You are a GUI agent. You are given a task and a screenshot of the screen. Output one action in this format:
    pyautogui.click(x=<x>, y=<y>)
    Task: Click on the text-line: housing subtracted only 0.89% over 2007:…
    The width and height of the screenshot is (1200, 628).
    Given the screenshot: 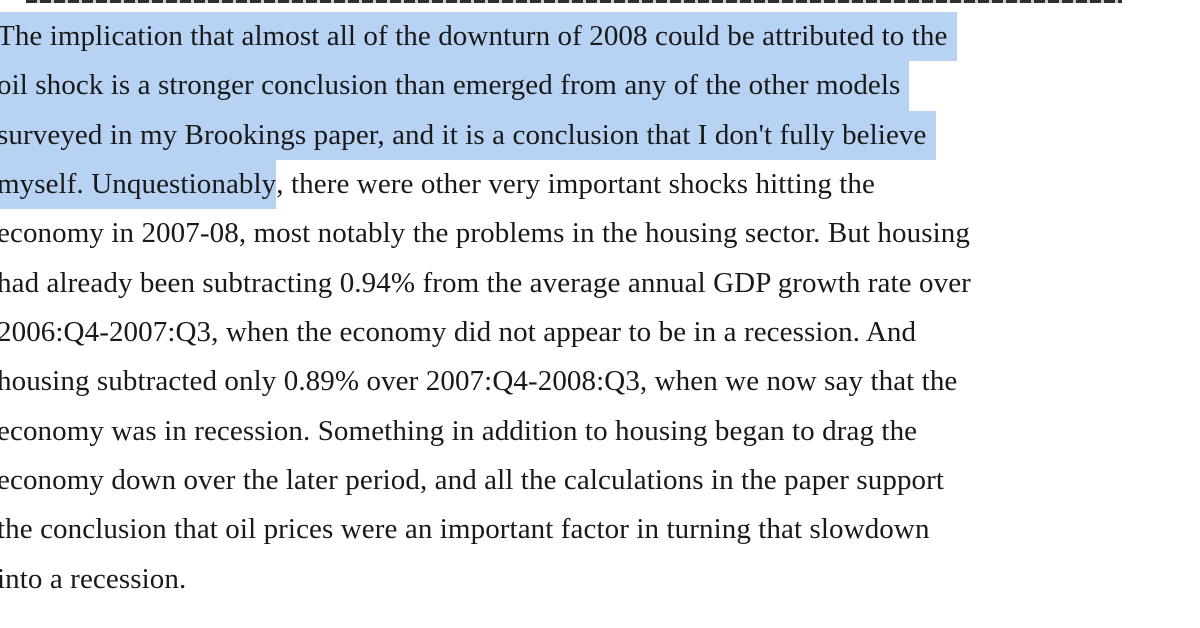 What is the action you would take?
    pyautogui.click(x=600, y=381)
    